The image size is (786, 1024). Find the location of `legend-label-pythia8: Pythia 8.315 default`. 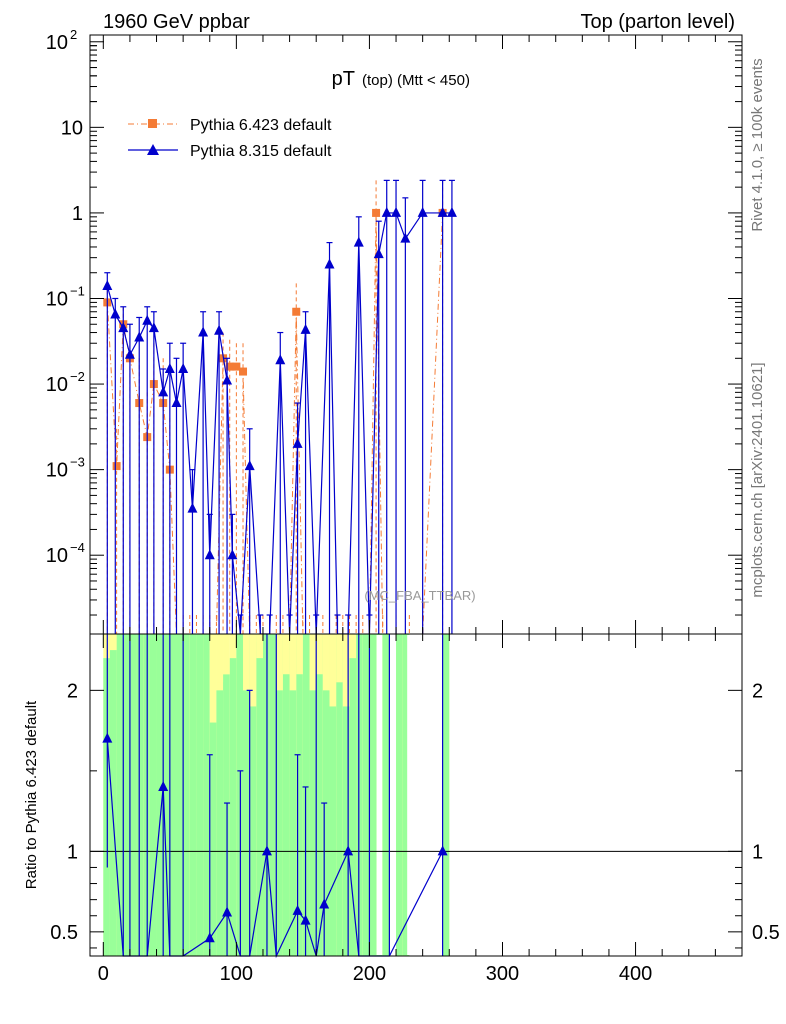

legend-label-pythia8: Pythia 8.315 default is located at coordinates (261, 151).